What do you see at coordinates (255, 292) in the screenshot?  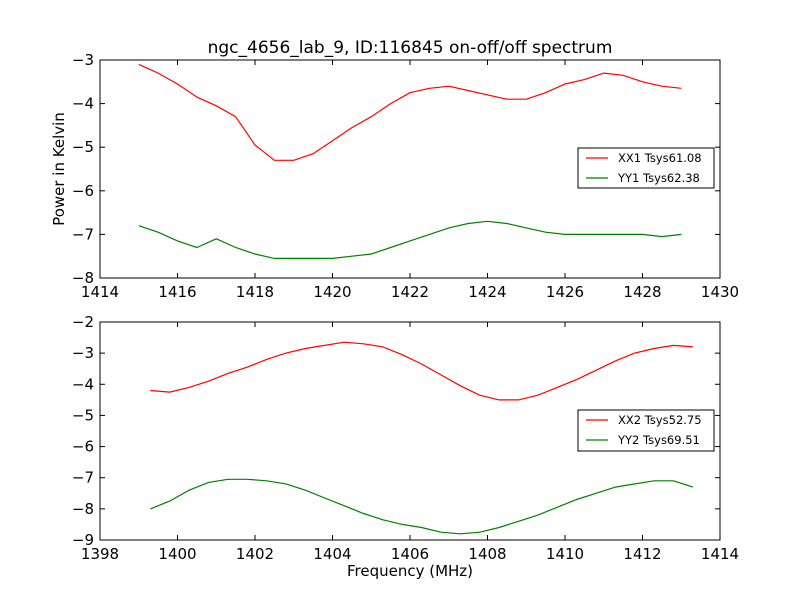 I see `x-tick-label: 1418` at bounding box center [255, 292].